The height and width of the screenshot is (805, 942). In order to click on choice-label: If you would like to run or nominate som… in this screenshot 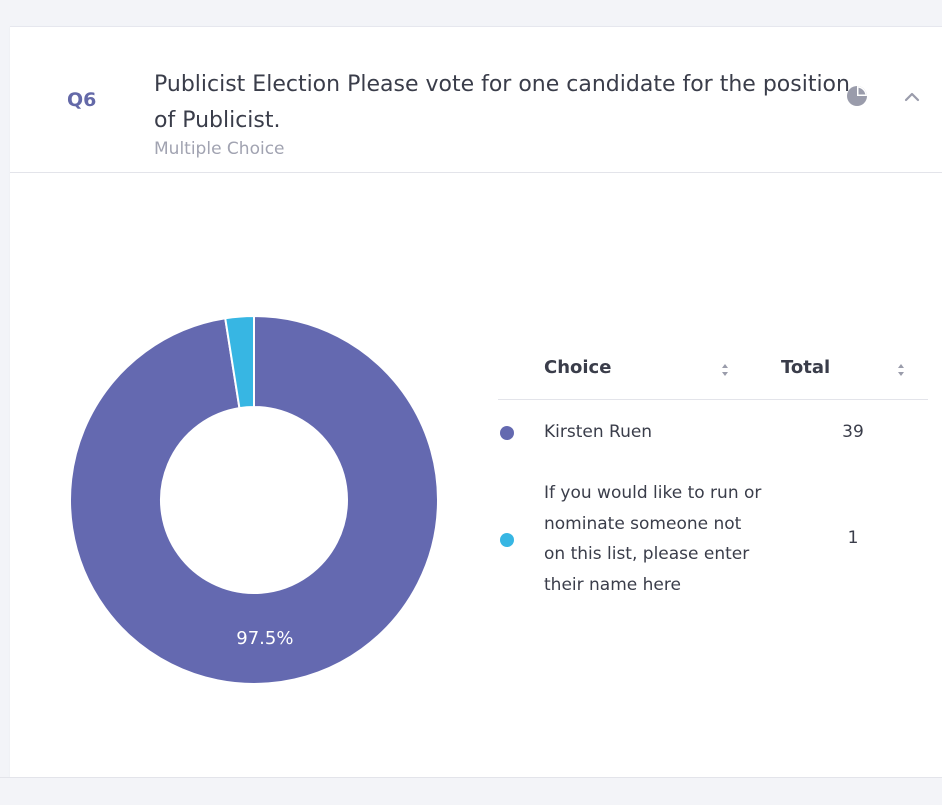, I will do `click(653, 539)`.